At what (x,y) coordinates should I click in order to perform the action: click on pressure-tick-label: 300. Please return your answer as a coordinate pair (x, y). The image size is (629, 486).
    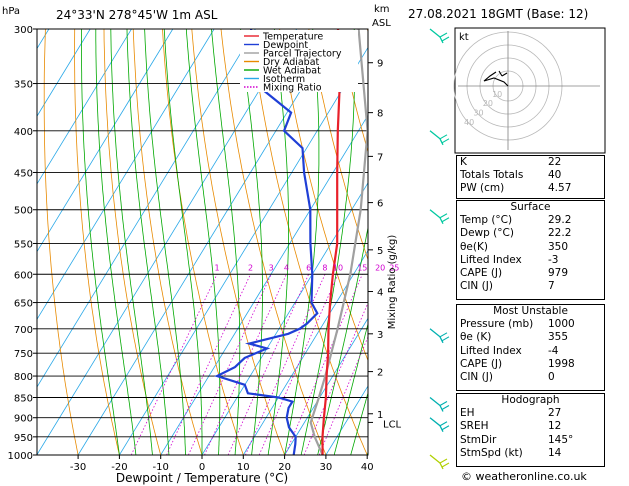
    Looking at the image, I should click on (23, 30).